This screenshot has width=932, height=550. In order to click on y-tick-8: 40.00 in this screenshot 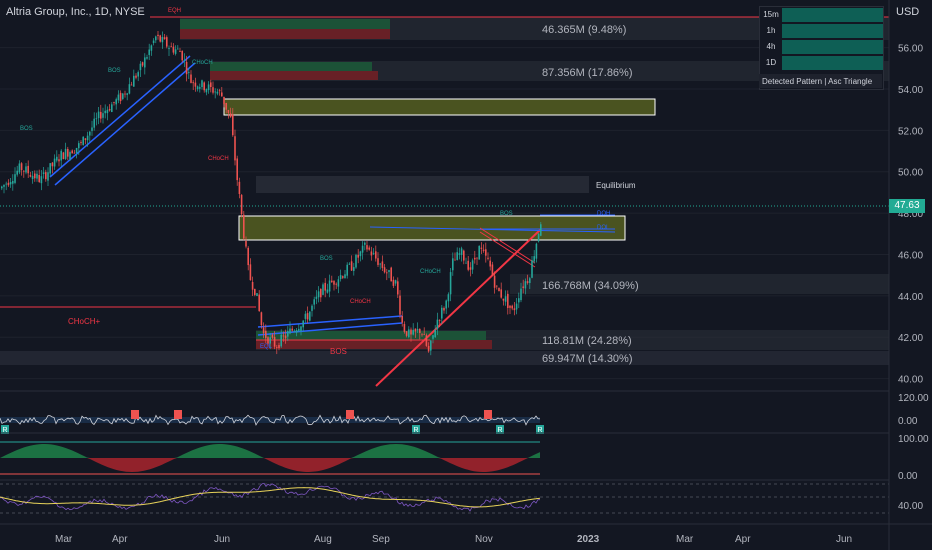, I will do `click(910, 380)`.